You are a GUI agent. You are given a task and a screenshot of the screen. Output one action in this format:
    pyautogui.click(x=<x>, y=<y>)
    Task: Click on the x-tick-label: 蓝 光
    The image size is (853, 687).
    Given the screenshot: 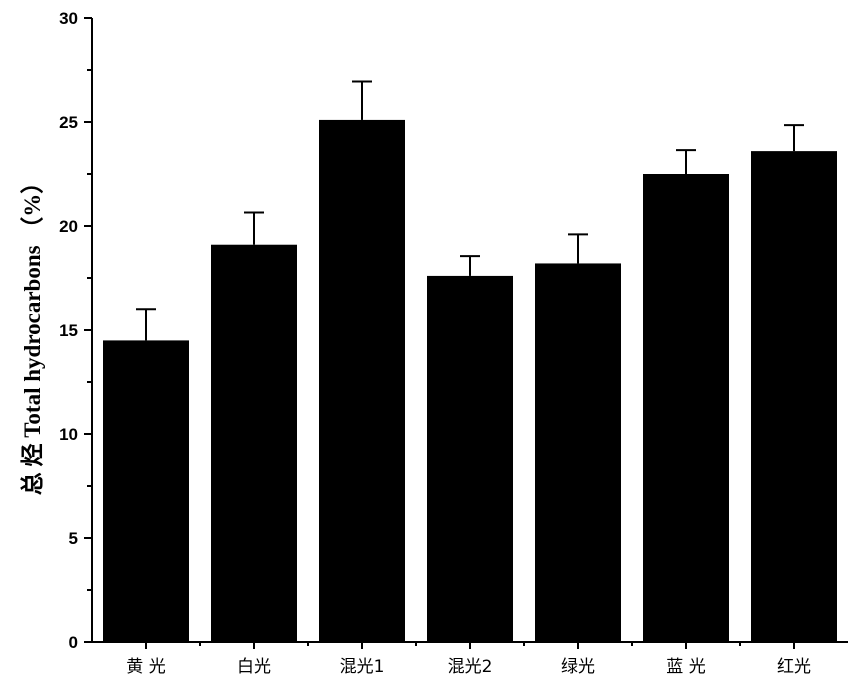 What is the action you would take?
    pyautogui.click(x=685, y=667)
    